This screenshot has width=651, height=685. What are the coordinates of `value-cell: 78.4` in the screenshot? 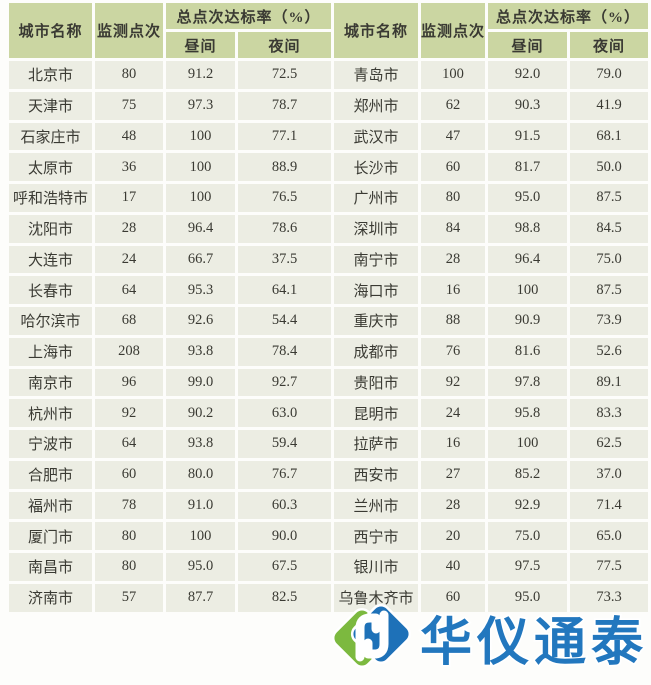 It's located at (285, 351).